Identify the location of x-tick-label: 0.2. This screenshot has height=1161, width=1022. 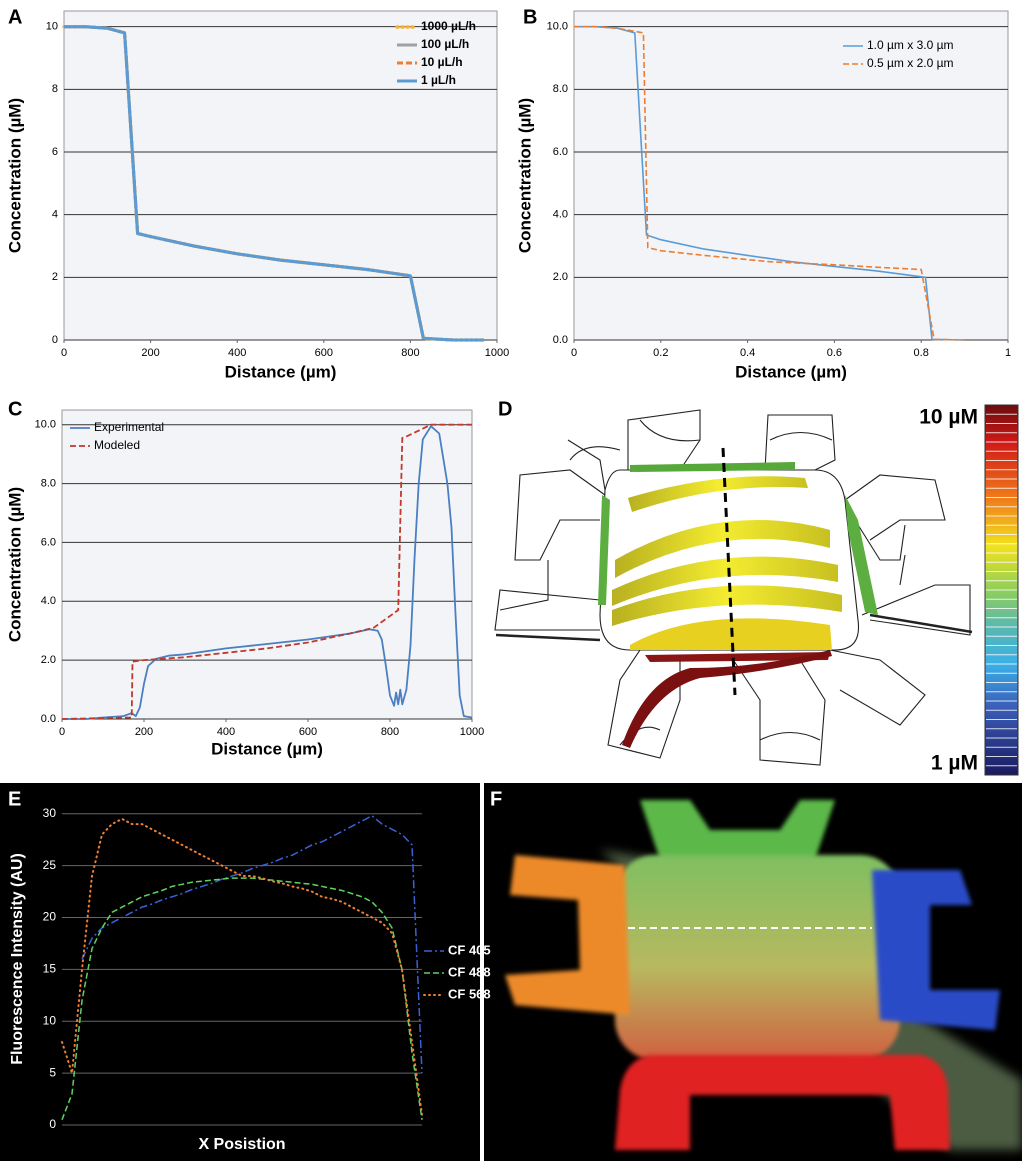
(660, 353).